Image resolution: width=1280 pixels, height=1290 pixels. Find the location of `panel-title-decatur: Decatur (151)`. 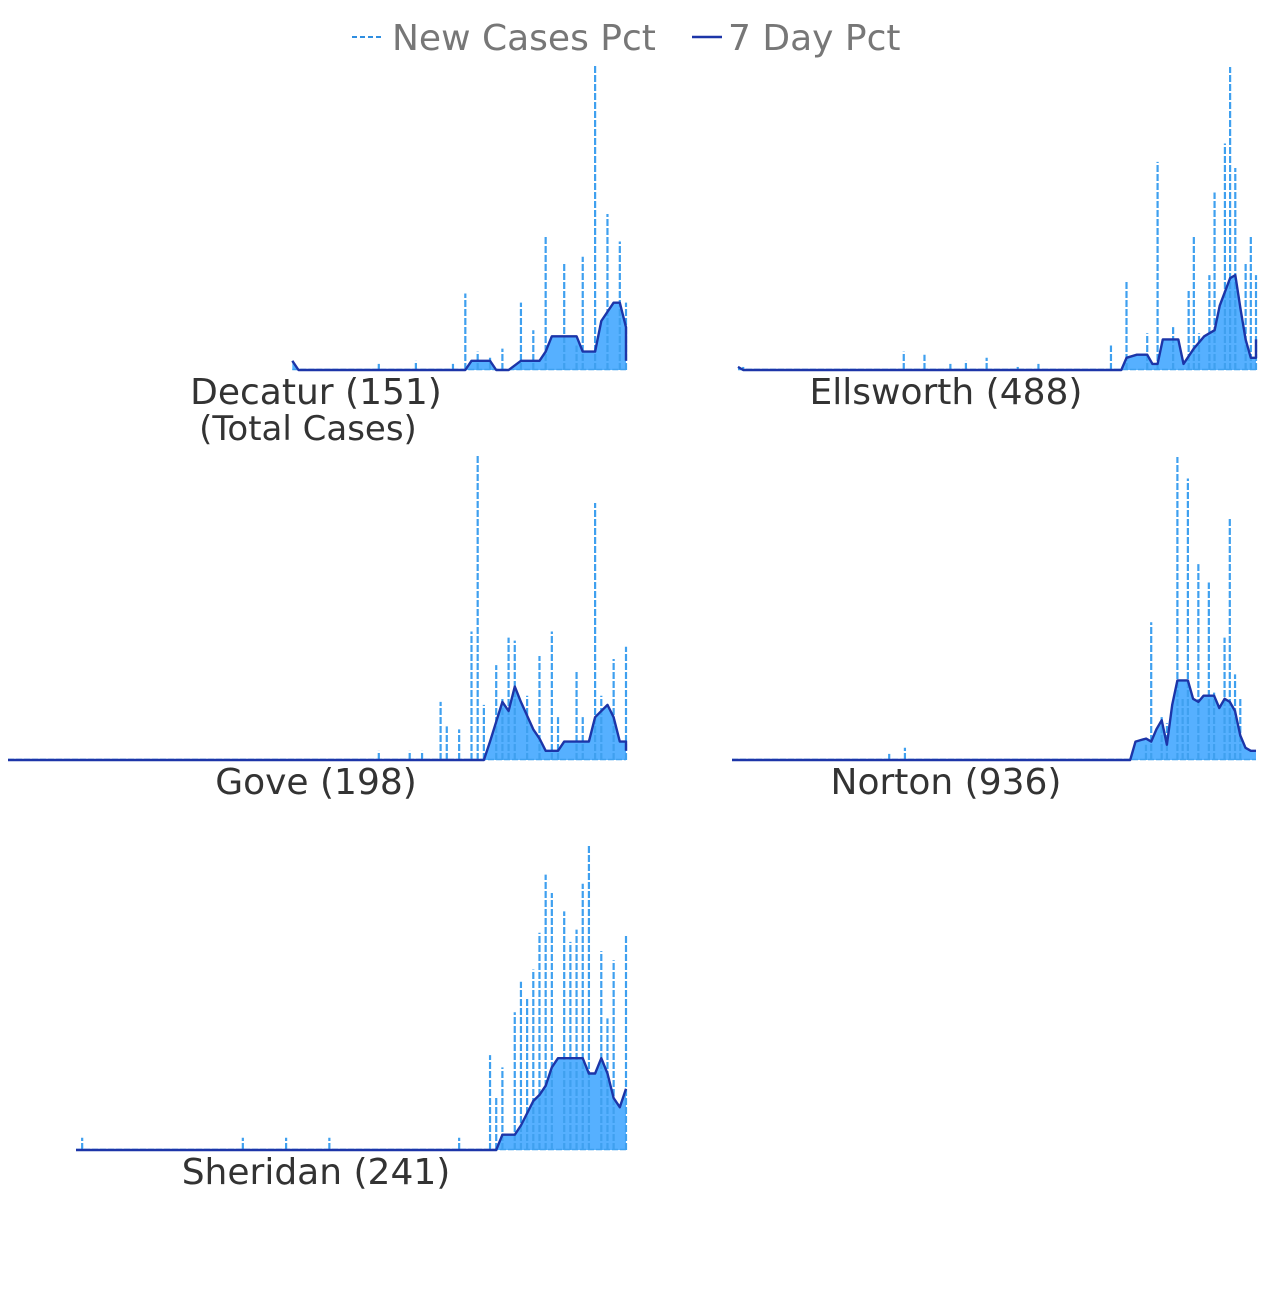

panel-title-decatur: Decatur (151) is located at coordinates (316, 392).